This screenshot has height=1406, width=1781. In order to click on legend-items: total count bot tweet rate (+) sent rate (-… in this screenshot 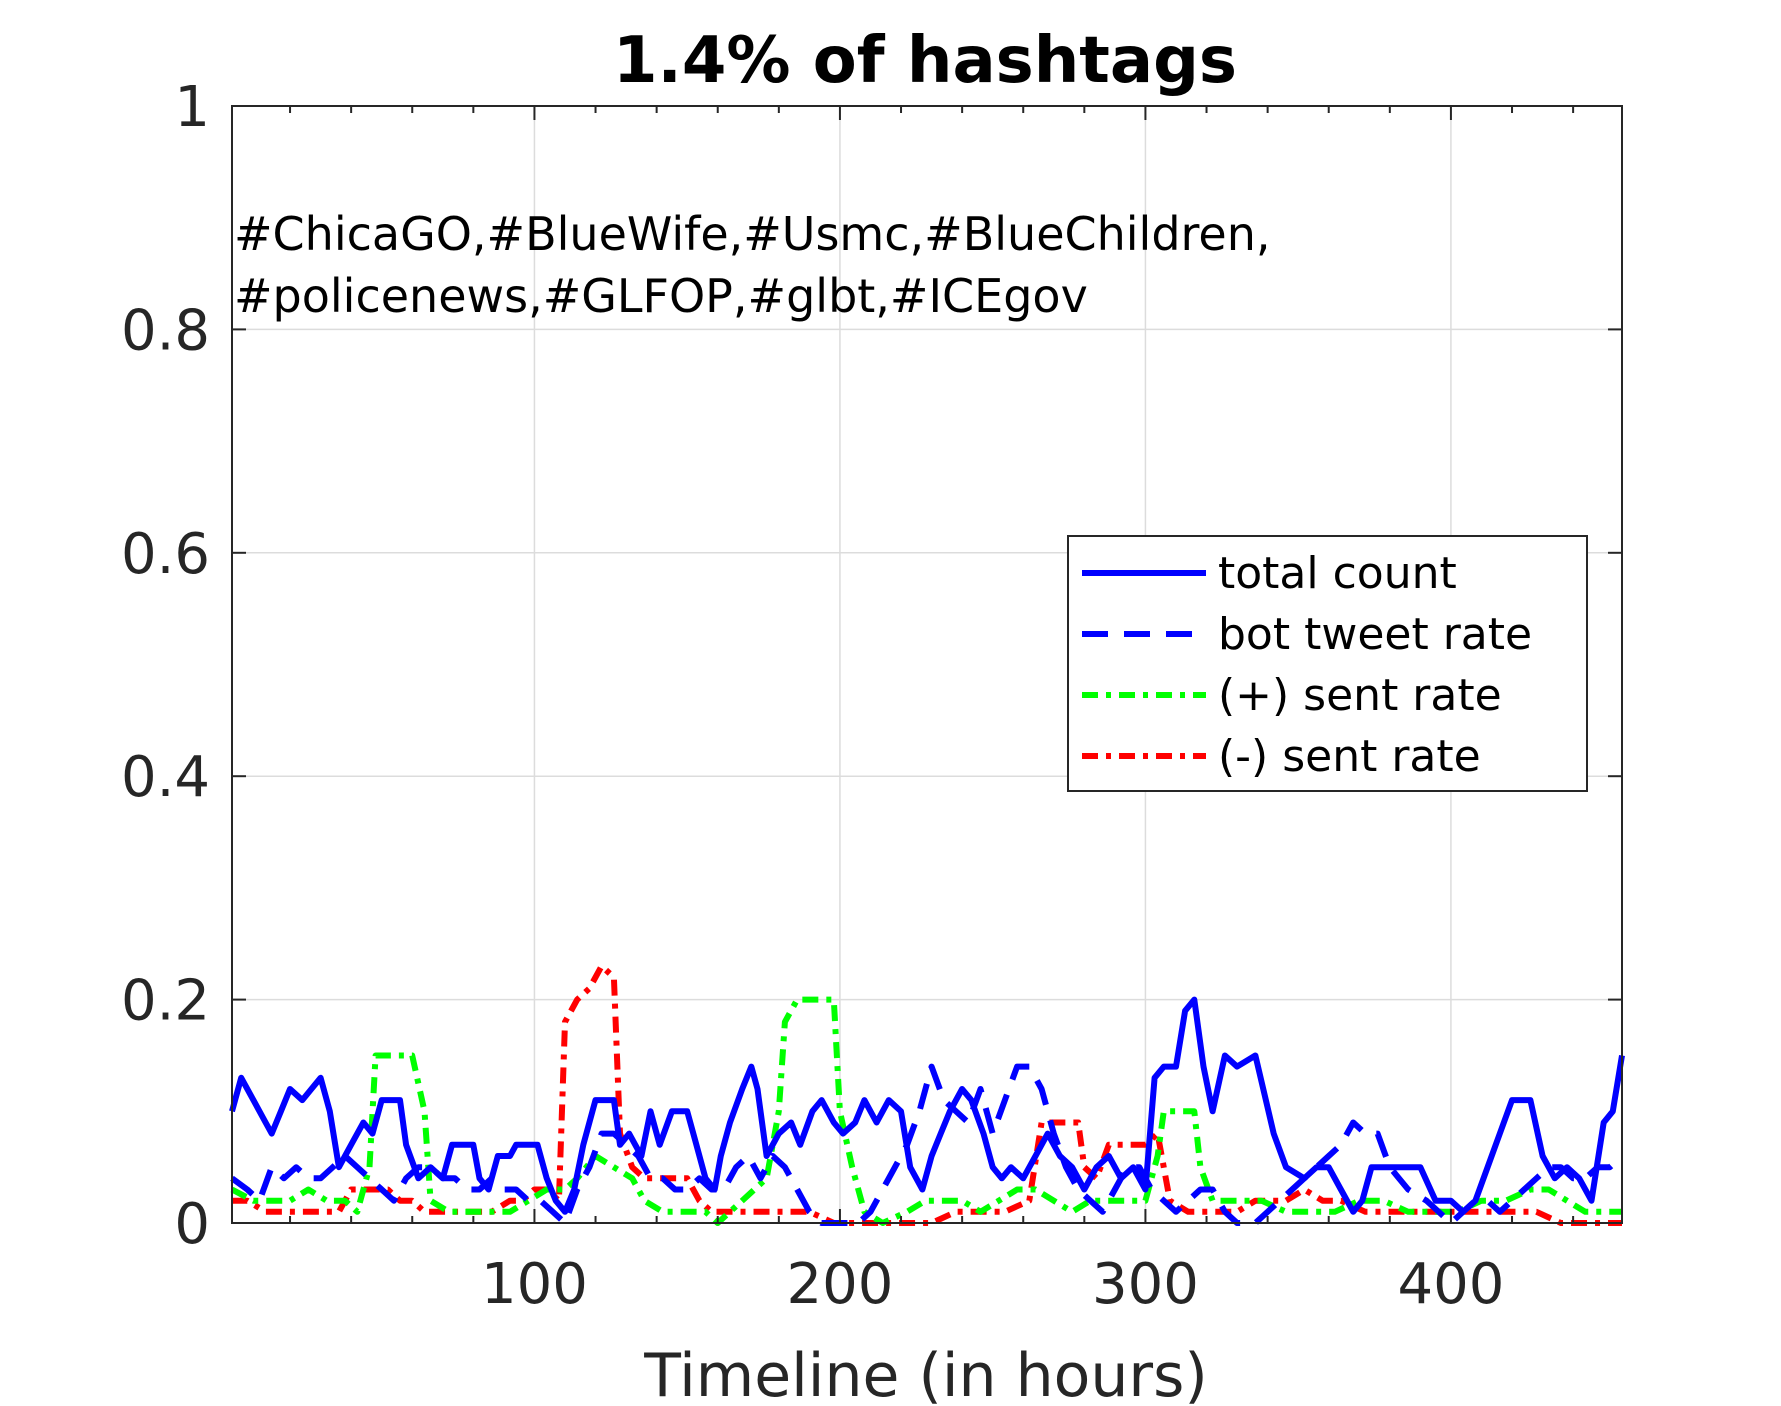, I will do `click(1307, 665)`.